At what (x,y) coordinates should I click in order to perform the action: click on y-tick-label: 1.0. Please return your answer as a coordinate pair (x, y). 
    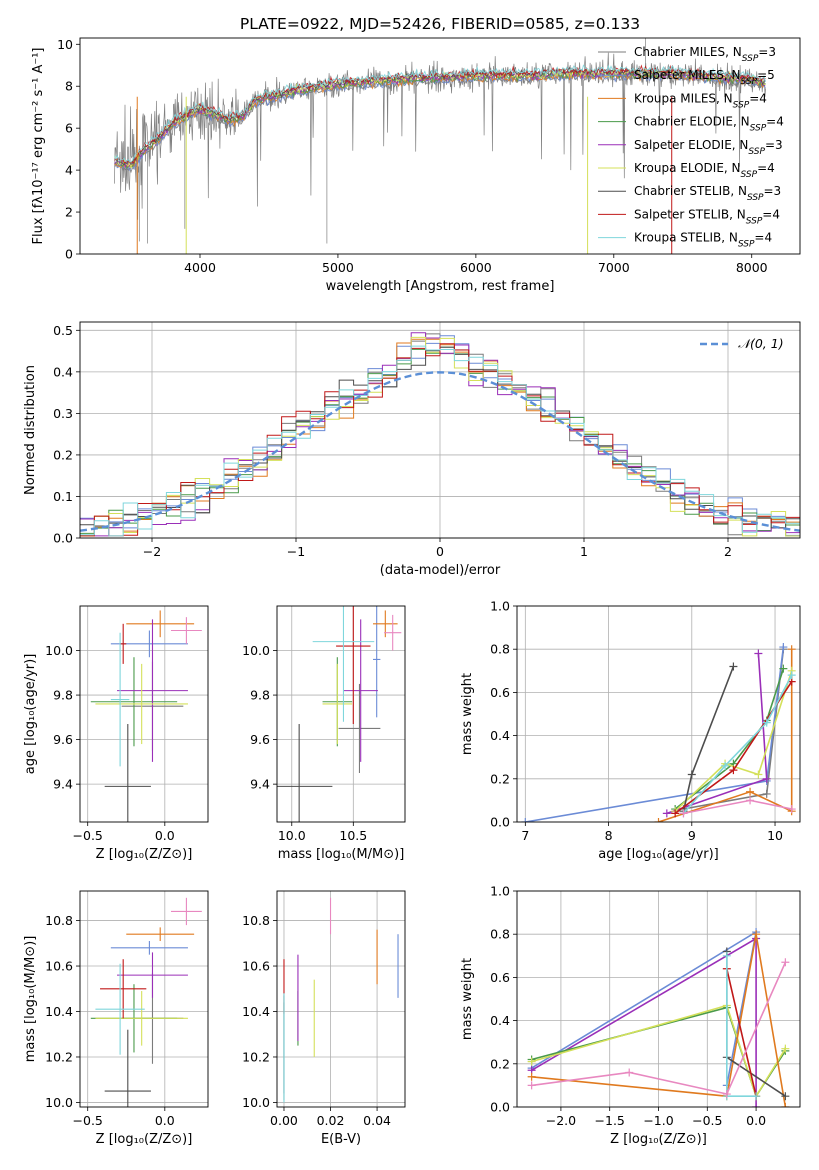
    Looking at the image, I should click on (500, 891).